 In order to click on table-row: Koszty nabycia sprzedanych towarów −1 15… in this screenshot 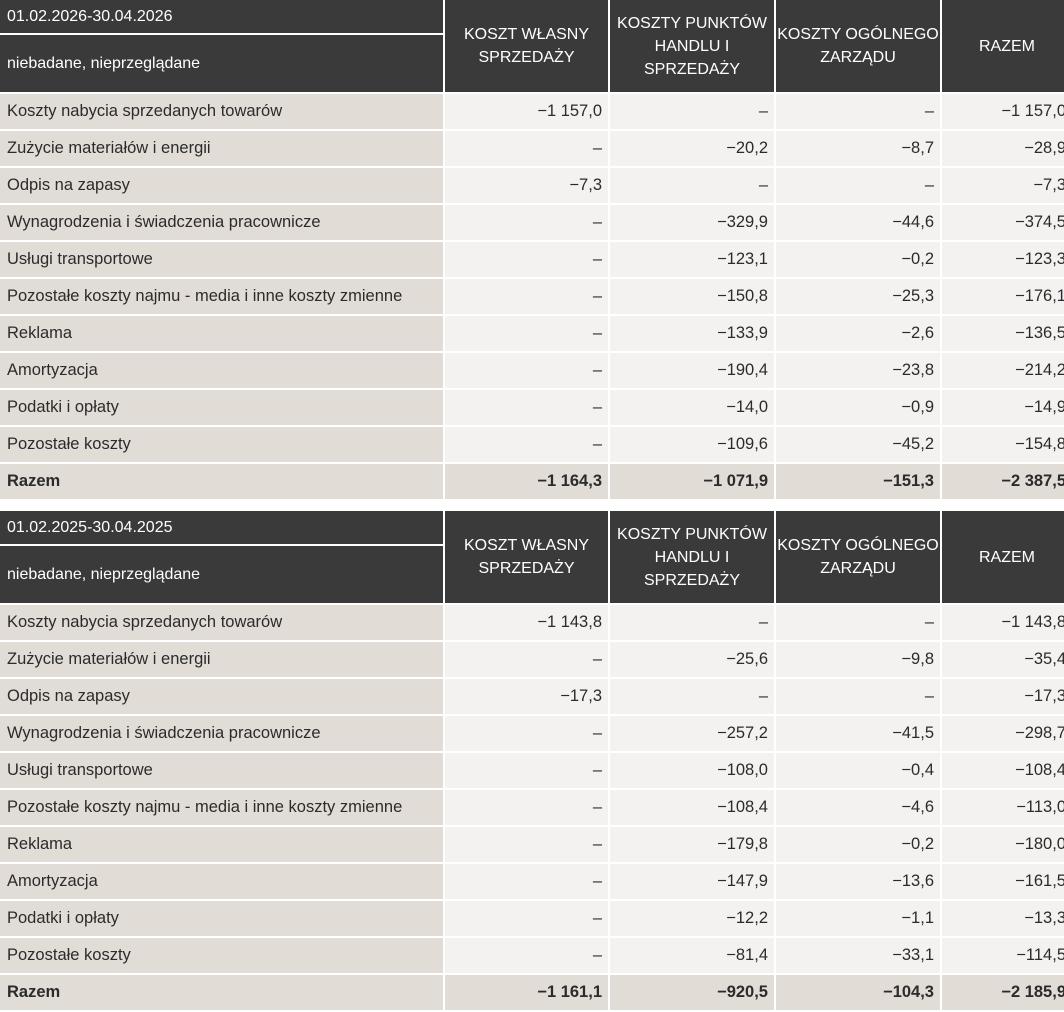, I will do `click(532, 111)`.